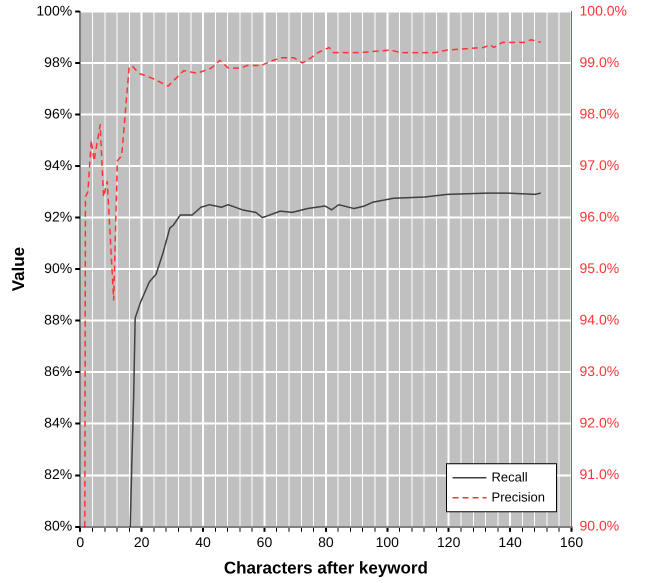 This screenshot has height=583, width=646. What do you see at coordinates (510, 542) in the screenshot?
I see `x-tick-label: 140` at bounding box center [510, 542].